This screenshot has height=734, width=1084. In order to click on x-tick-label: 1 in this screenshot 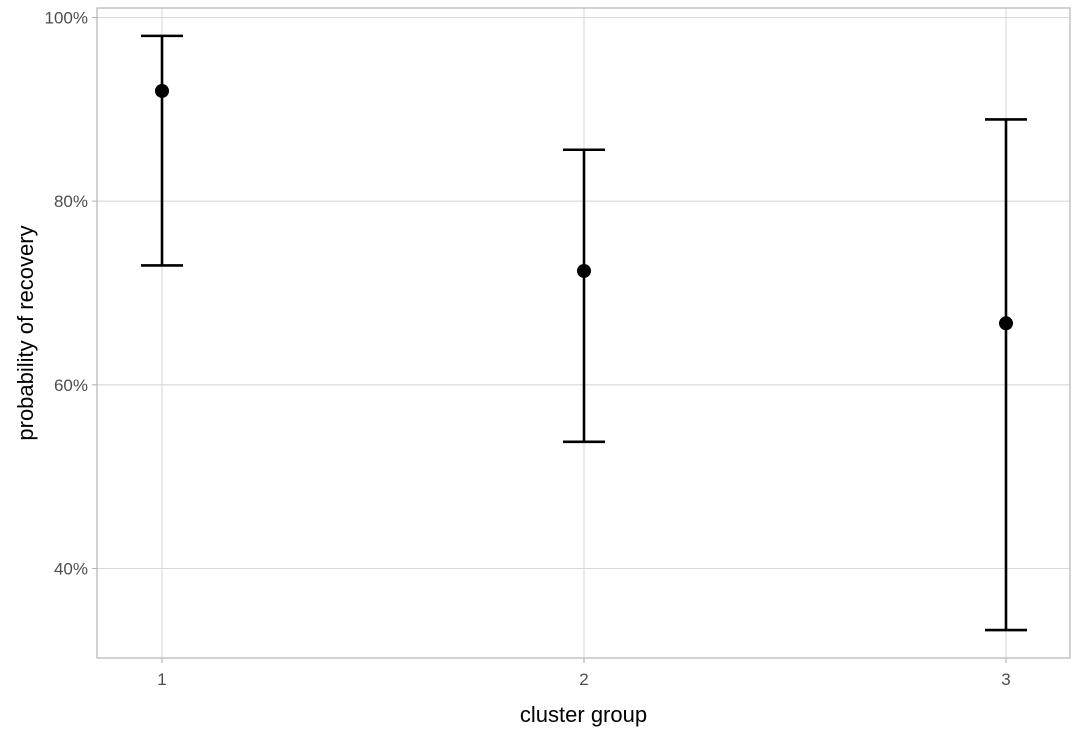, I will do `click(161, 679)`.